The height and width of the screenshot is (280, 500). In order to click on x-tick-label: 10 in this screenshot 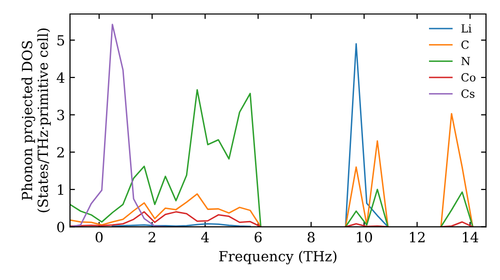, I will do `click(364, 237)`.